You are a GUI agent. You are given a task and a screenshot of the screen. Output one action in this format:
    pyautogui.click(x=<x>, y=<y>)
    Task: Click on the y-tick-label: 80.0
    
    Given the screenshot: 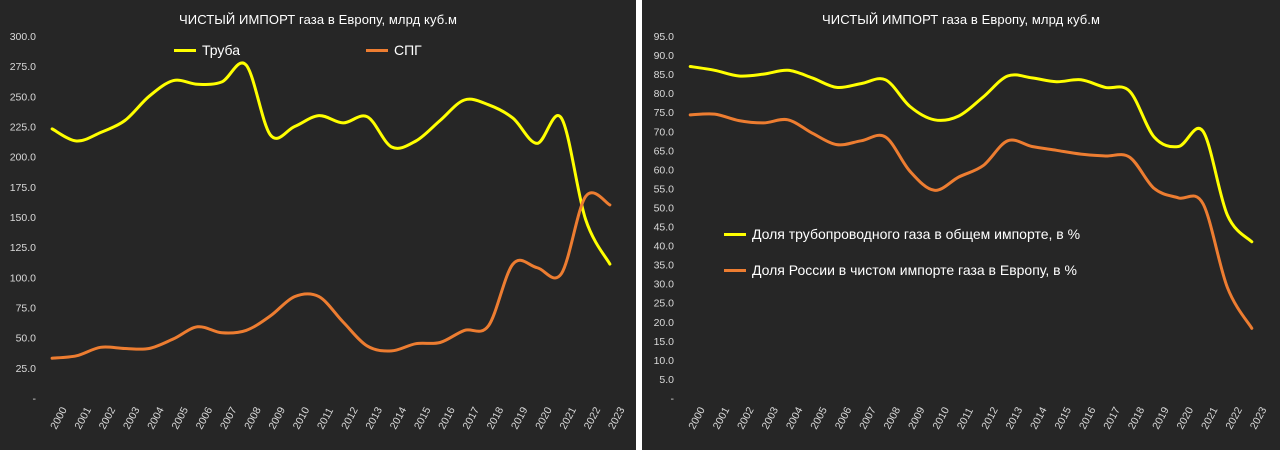 What is the action you would take?
    pyautogui.click(x=664, y=94)
    